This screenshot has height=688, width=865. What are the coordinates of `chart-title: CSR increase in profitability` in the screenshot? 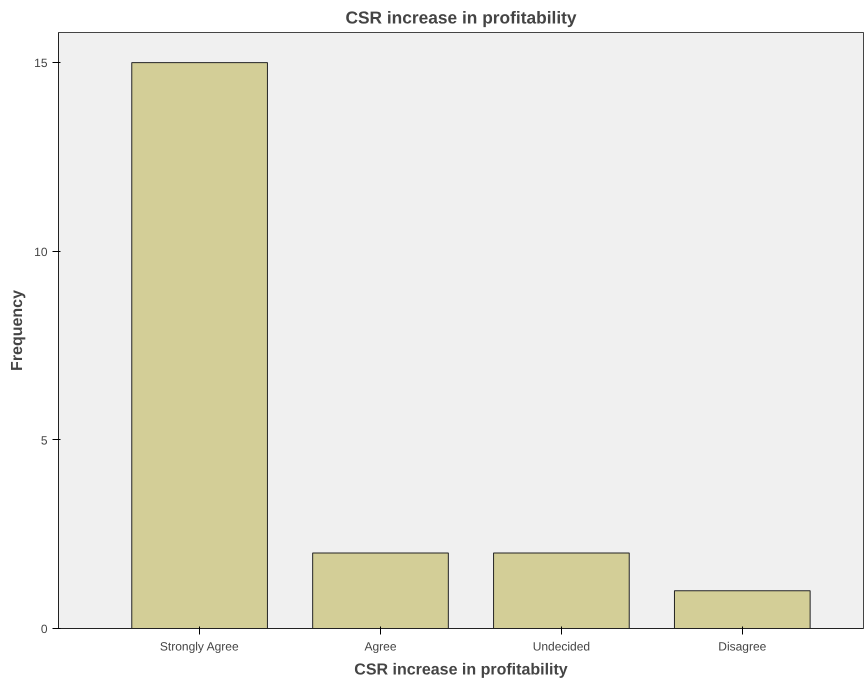 It's located at (461, 18).